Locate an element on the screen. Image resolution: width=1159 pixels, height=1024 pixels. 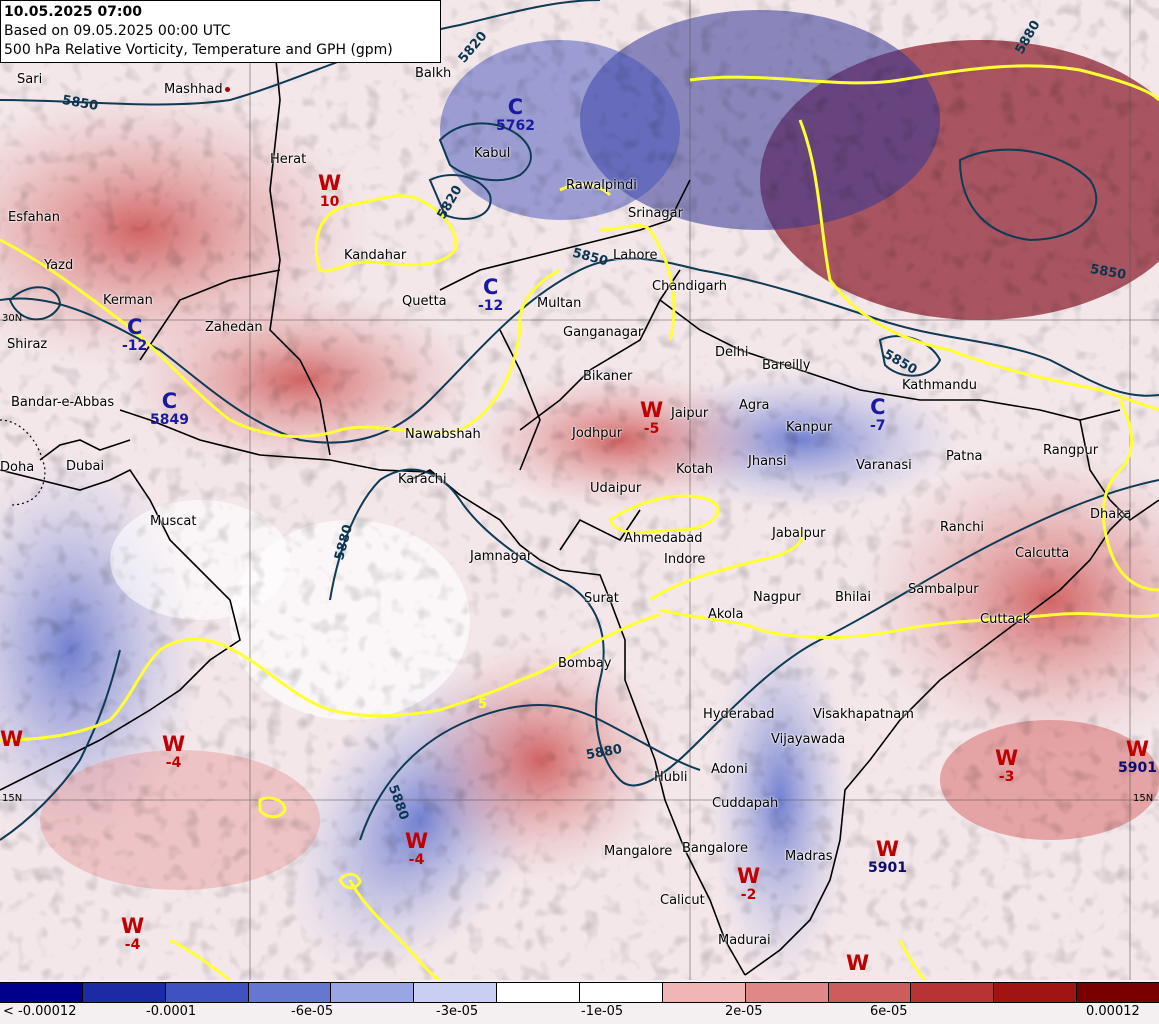
city-label: Kotah is located at coordinates (695, 469).